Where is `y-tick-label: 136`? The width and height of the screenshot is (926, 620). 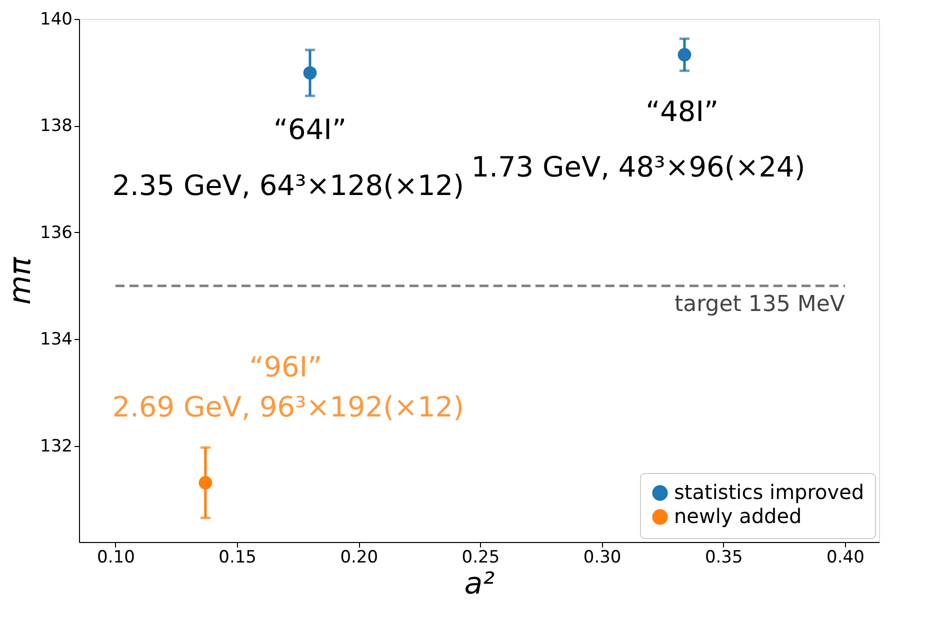
y-tick-label: 136 is located at coordinates (56, 232).